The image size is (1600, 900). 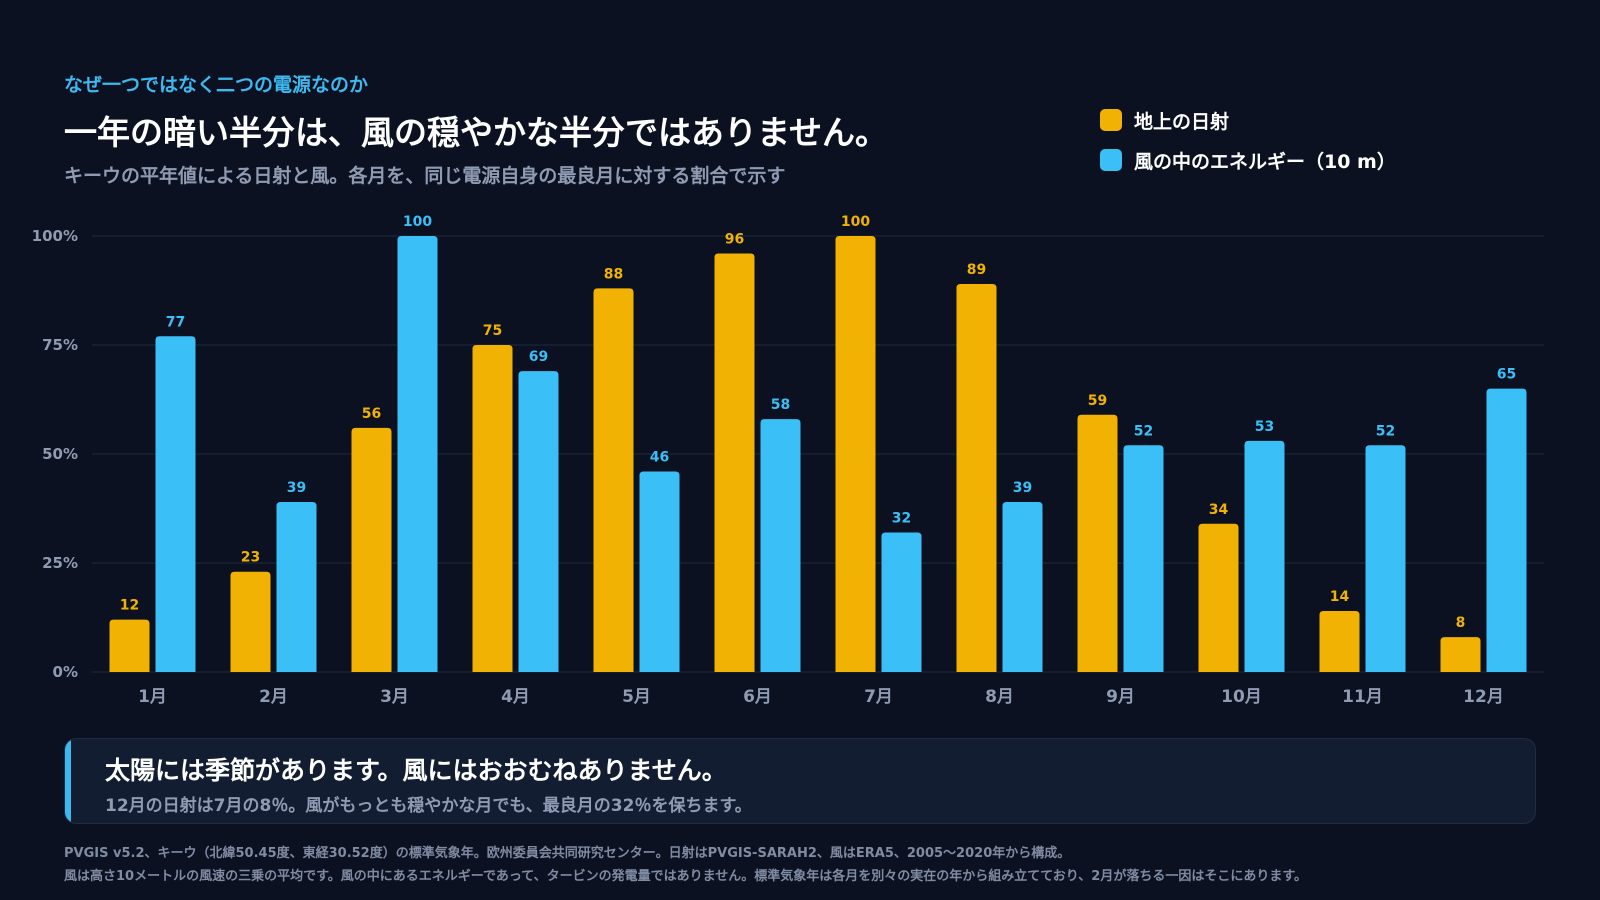 What do you see at coordinates (428, 806) in the screenshot?
I see `callout-body: 12月の日射は7月の8％。風がもっとも穏やかな月でも、最良月の32％を保ちます。` at bounding box center [428, 806].